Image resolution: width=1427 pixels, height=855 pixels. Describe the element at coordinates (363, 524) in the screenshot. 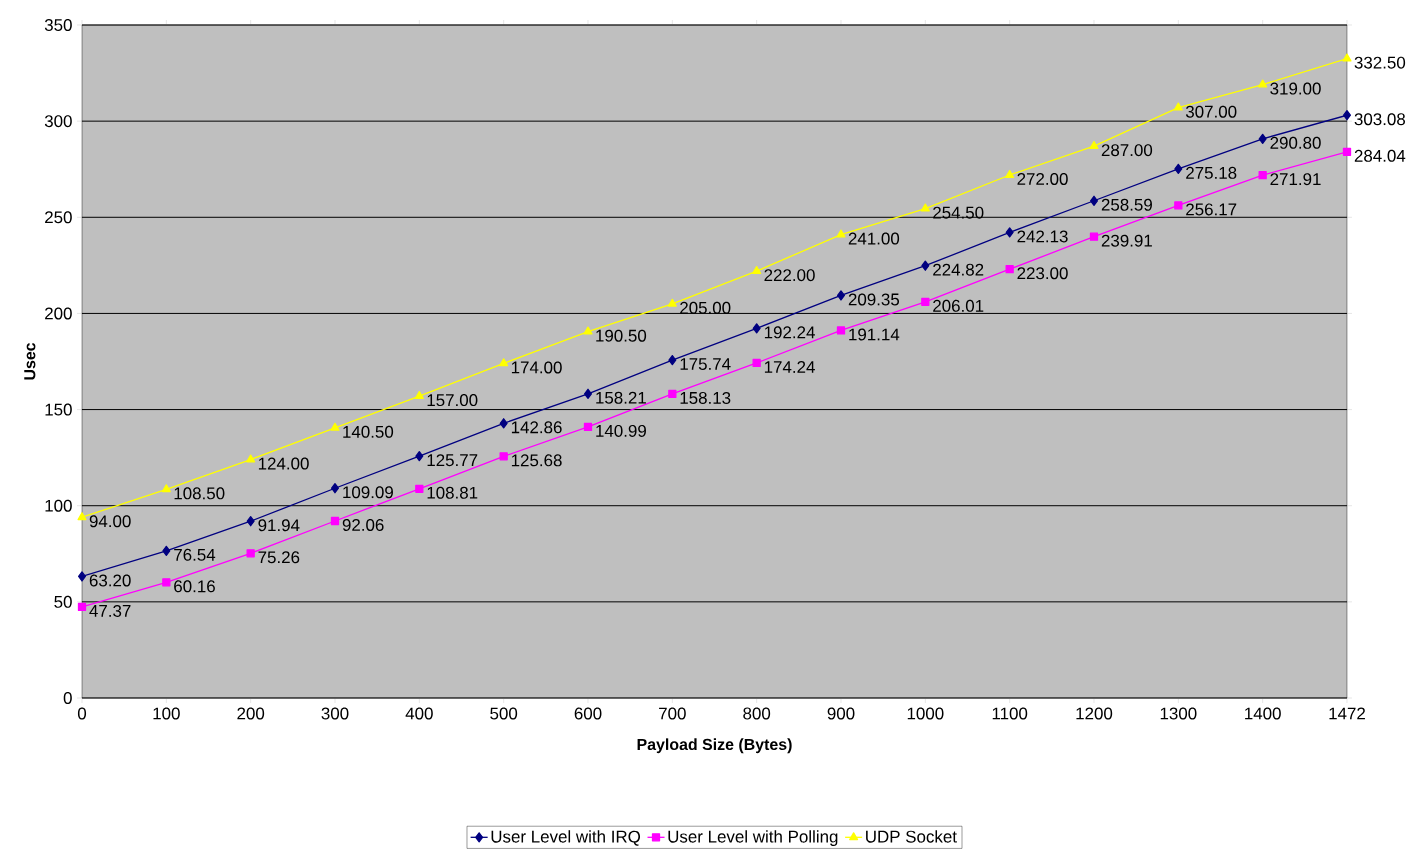

I see `data-label: 92.06` at that location.